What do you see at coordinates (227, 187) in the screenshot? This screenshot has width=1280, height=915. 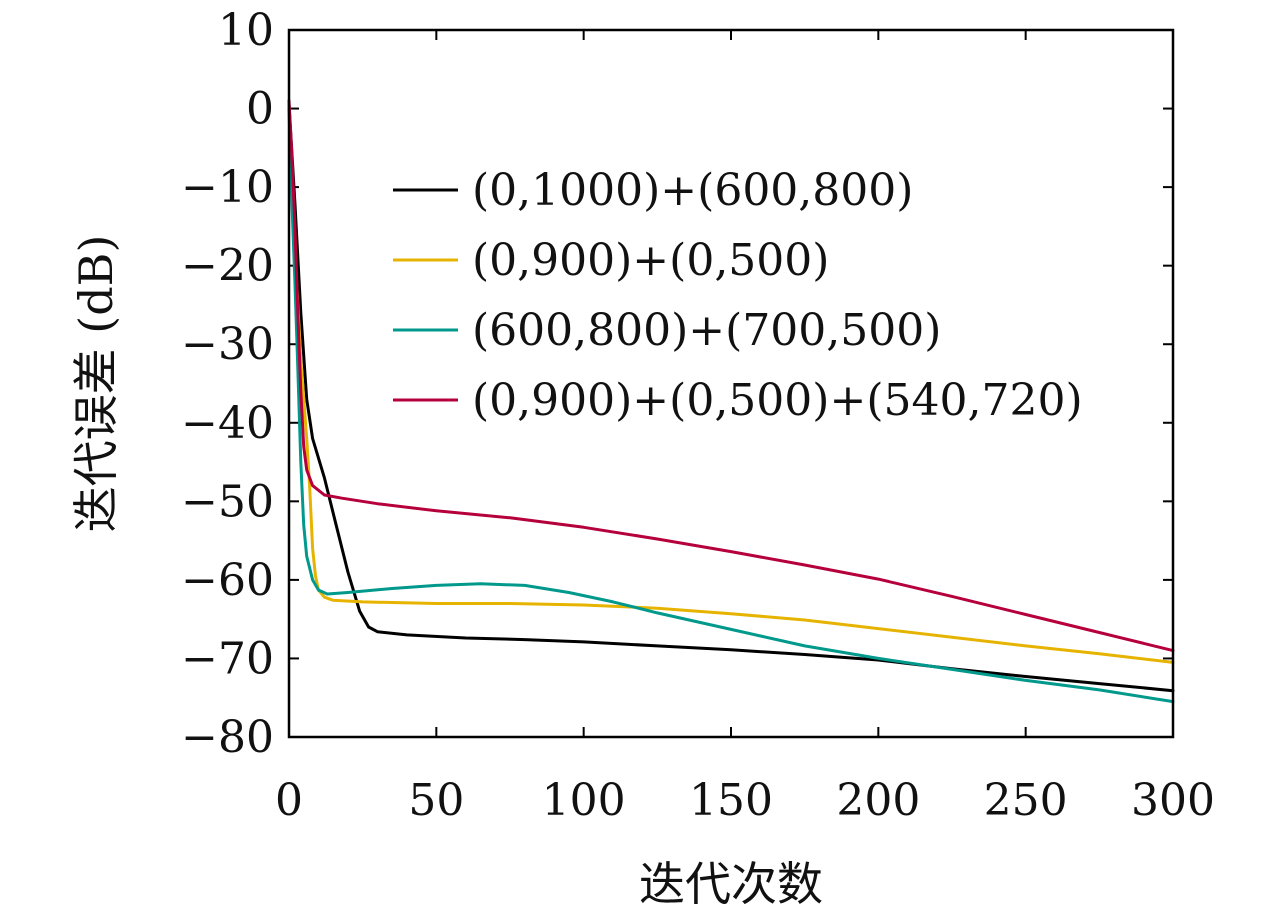 I see `y-tick-label: −10` at bounding box center [227, 187].